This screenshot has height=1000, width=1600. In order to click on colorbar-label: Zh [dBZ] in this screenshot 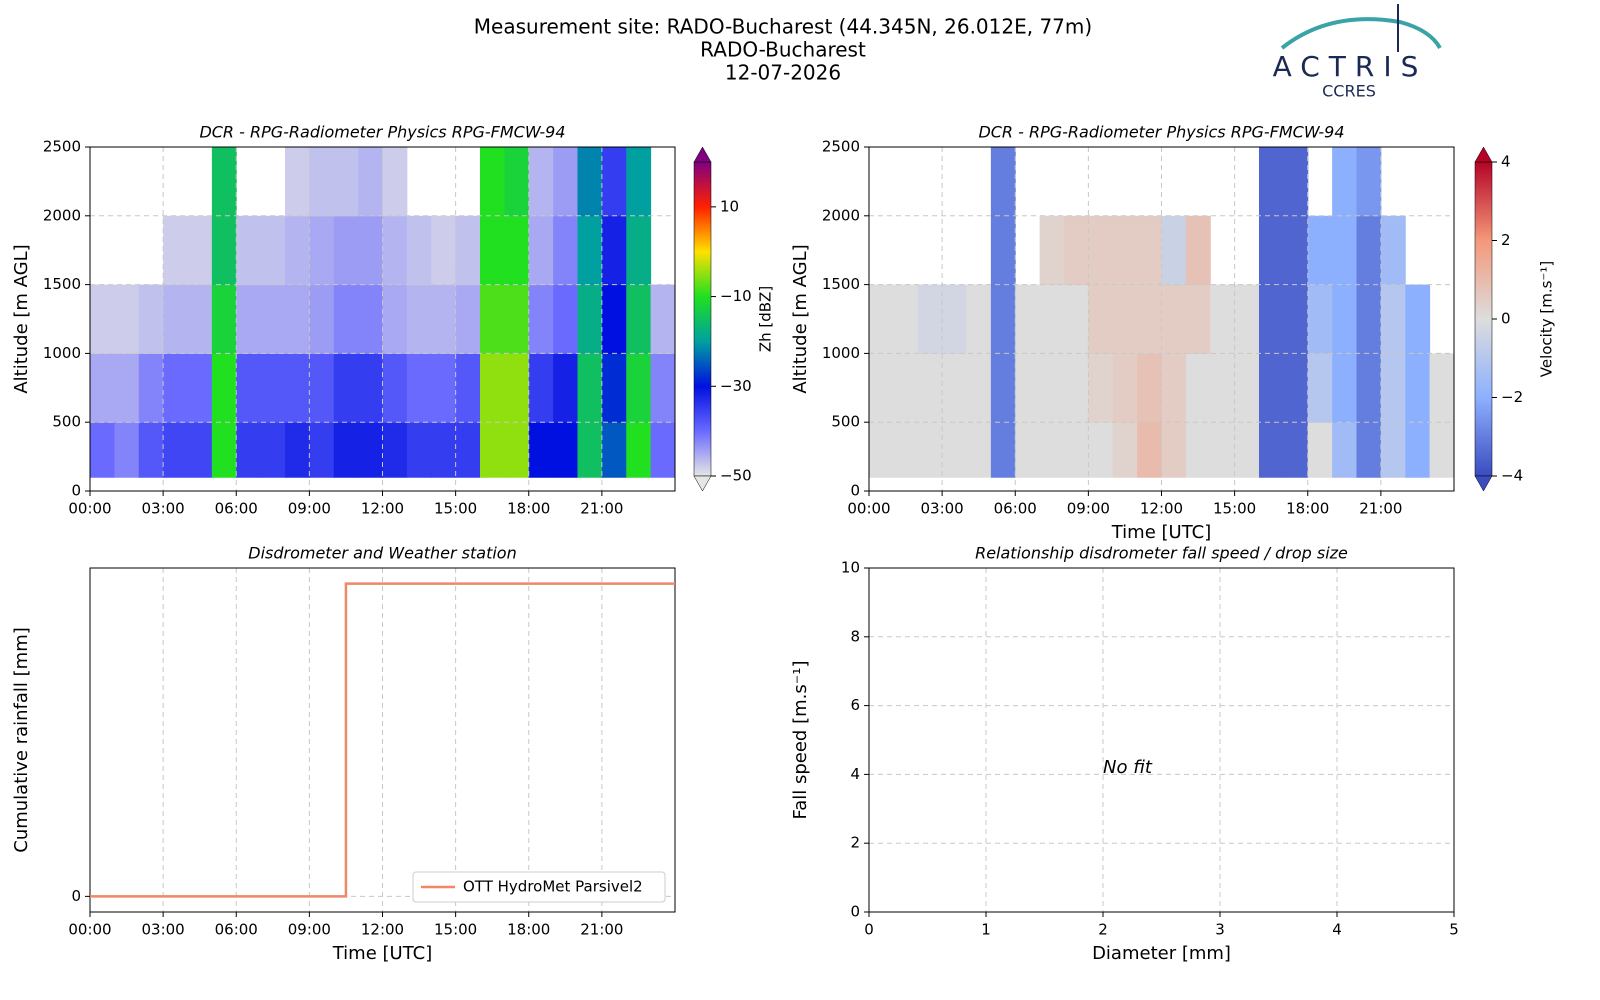, I will do `click(766, 319)`.